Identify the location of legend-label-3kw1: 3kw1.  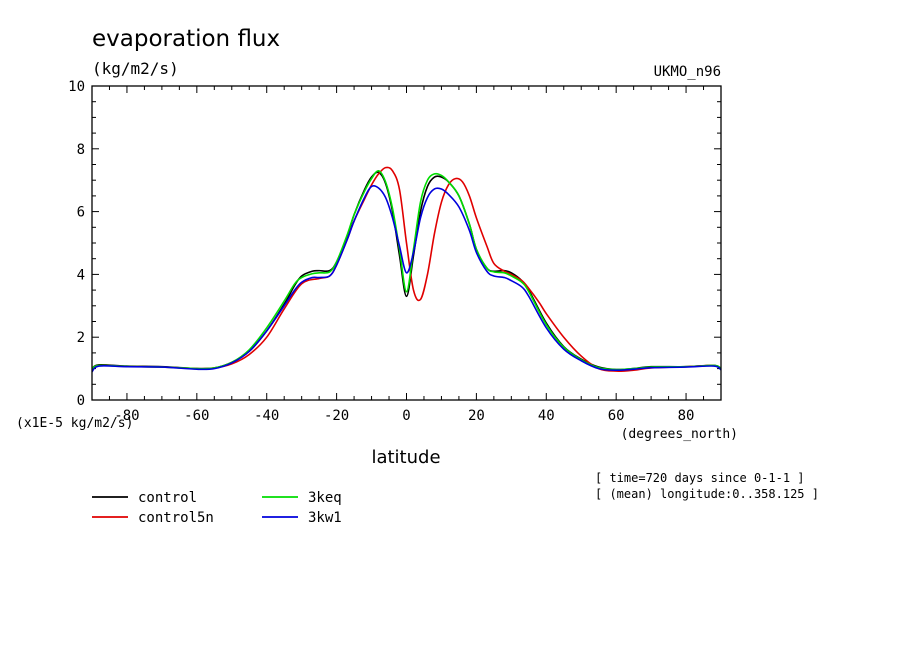
(325, 518).